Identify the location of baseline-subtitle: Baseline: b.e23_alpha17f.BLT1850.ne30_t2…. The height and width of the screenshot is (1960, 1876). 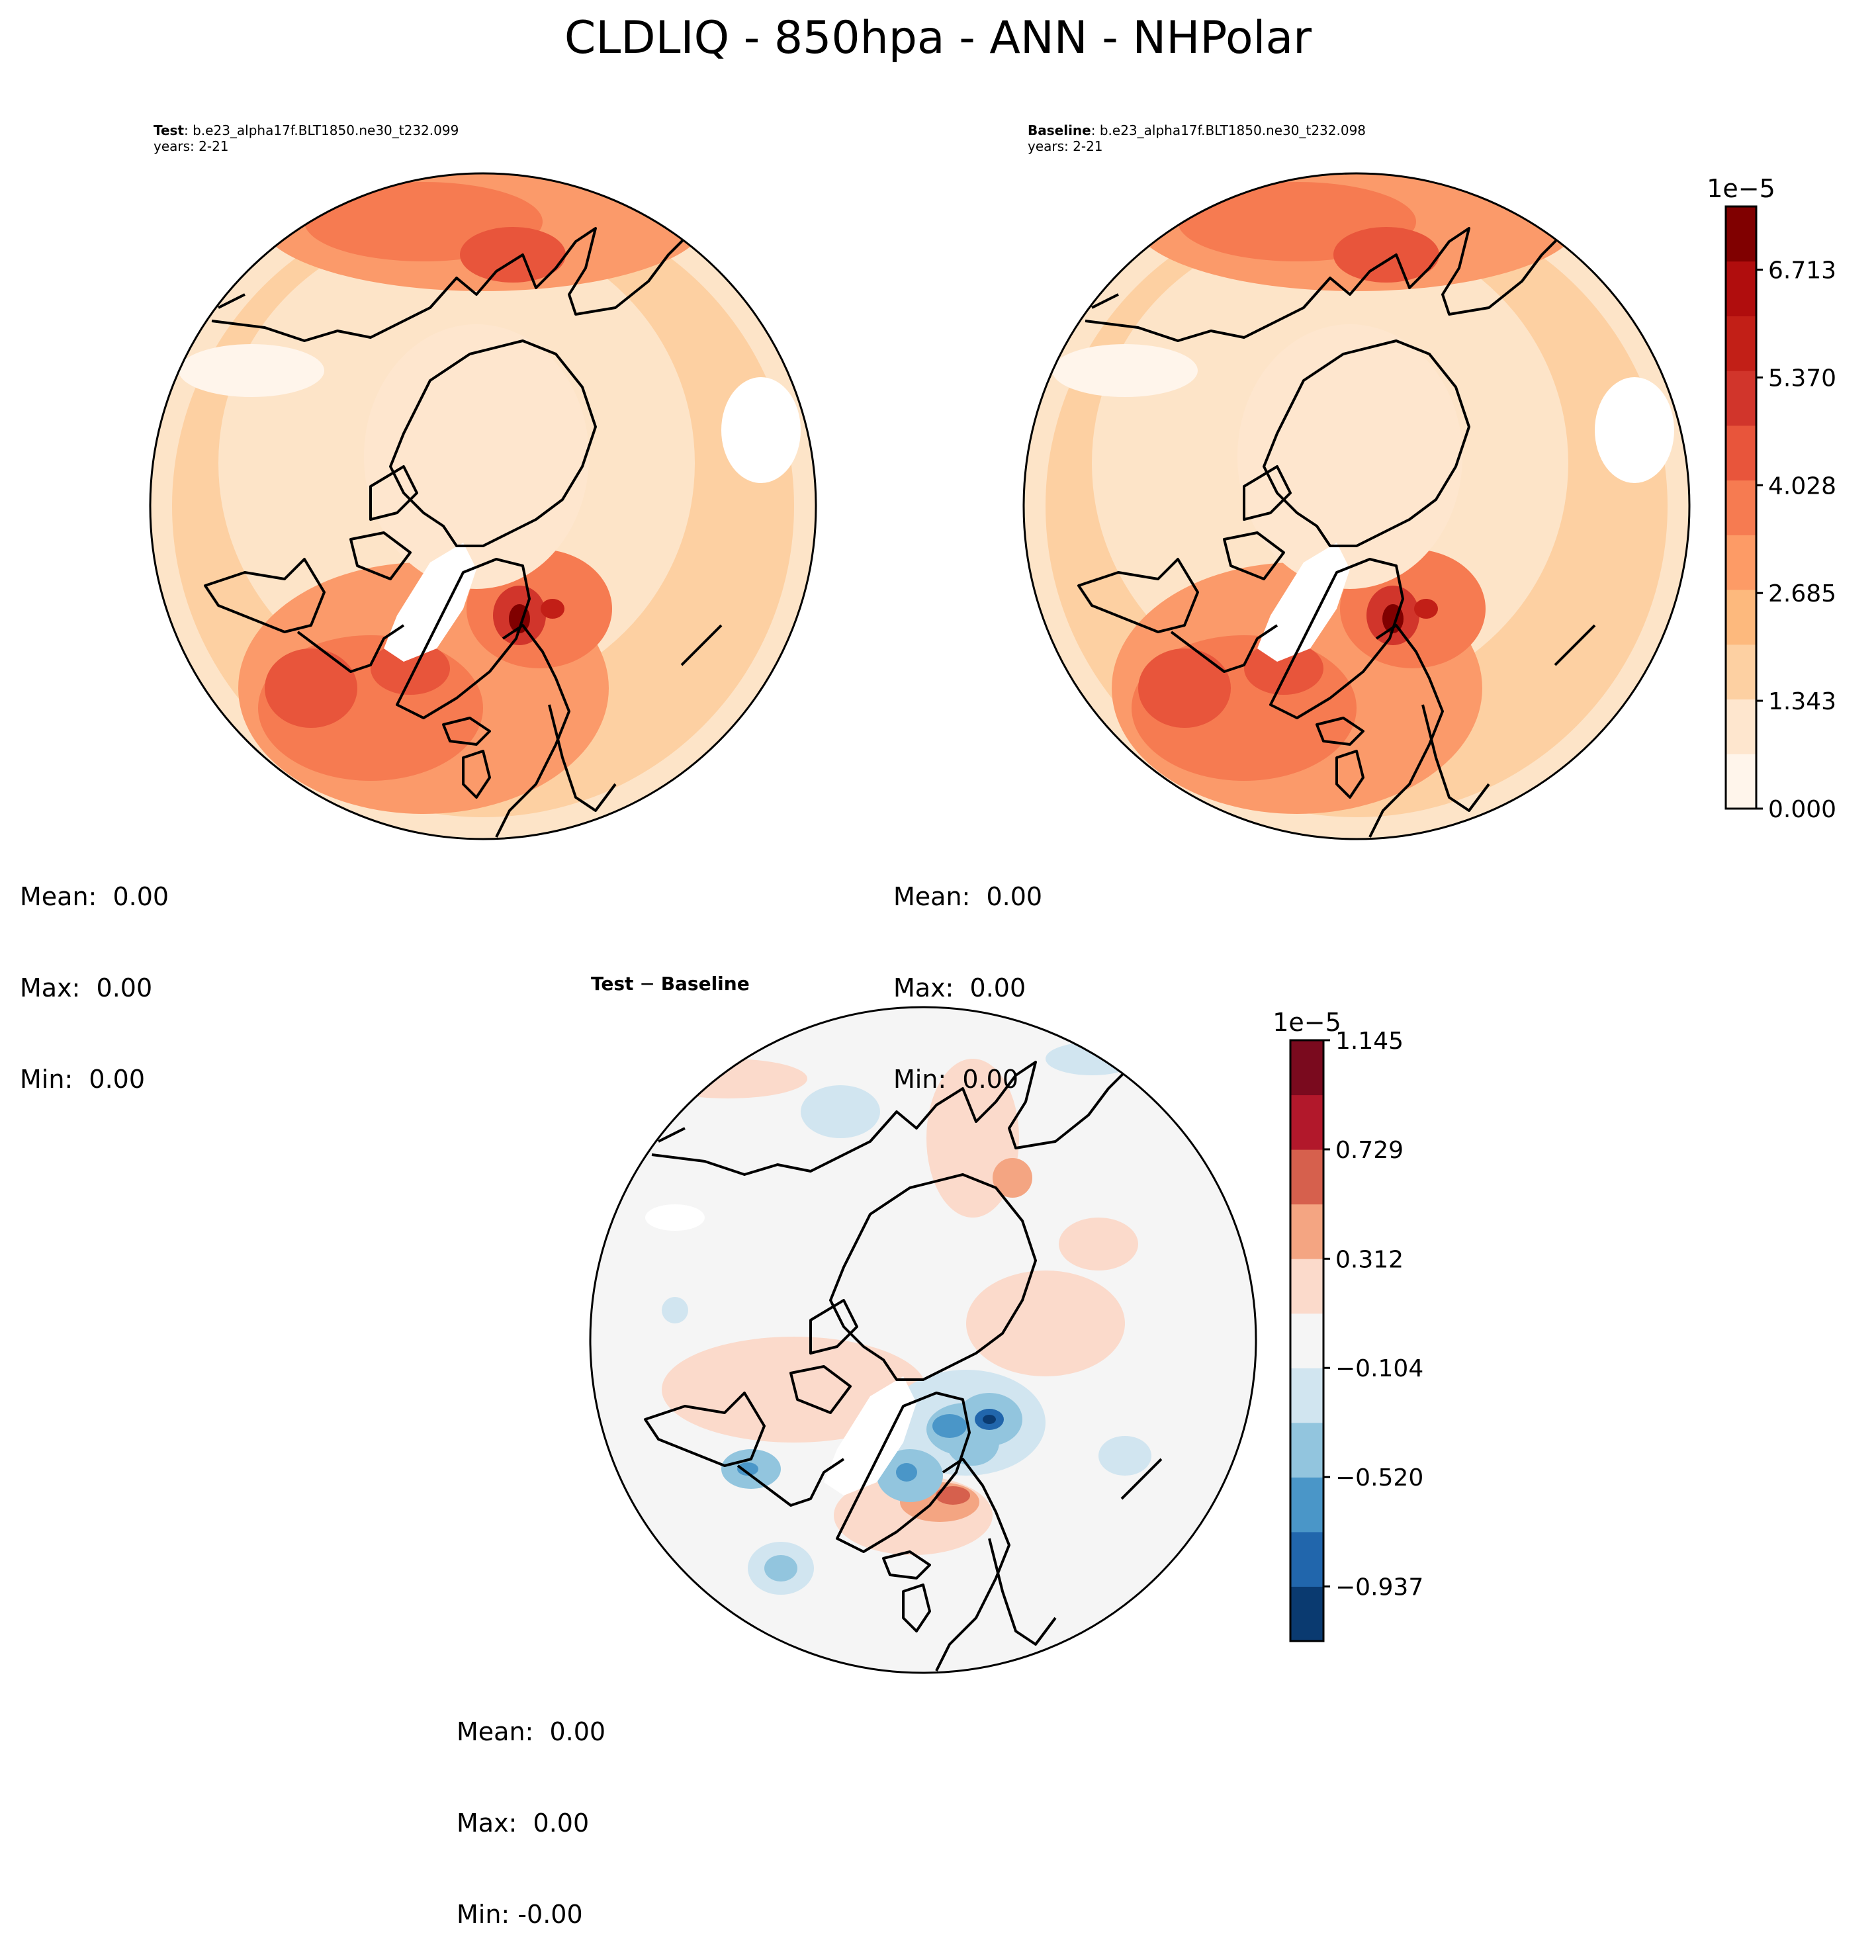
(1197, 138).